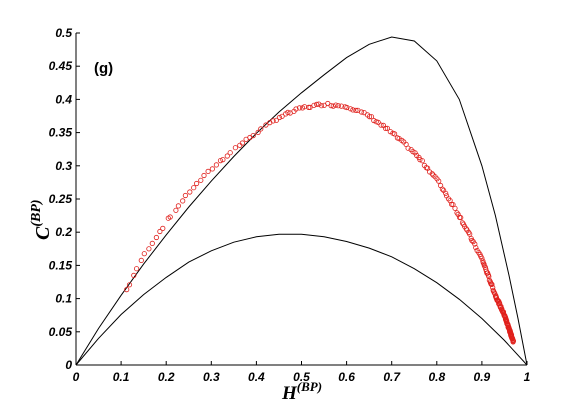 Image resolution: width=581 pixels, height=411 pixels. Describe the element at coordinates (61, 332) in the screenshot. I see `y-tick-label: 0.05` at that location.